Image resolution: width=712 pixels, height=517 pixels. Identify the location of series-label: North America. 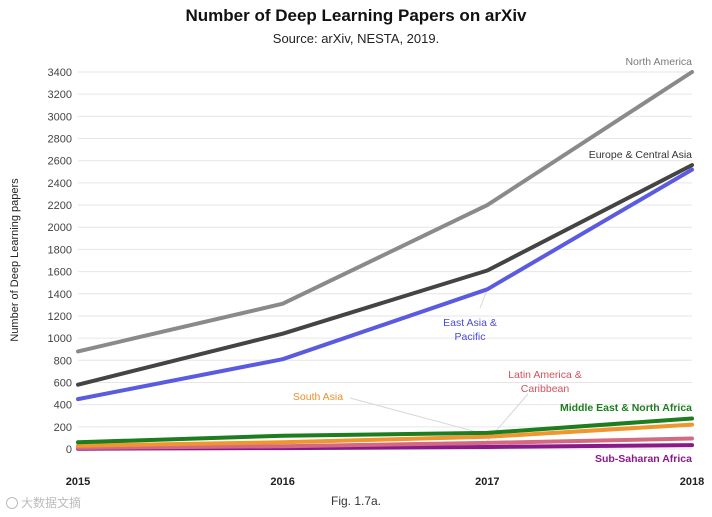
(658, 62).